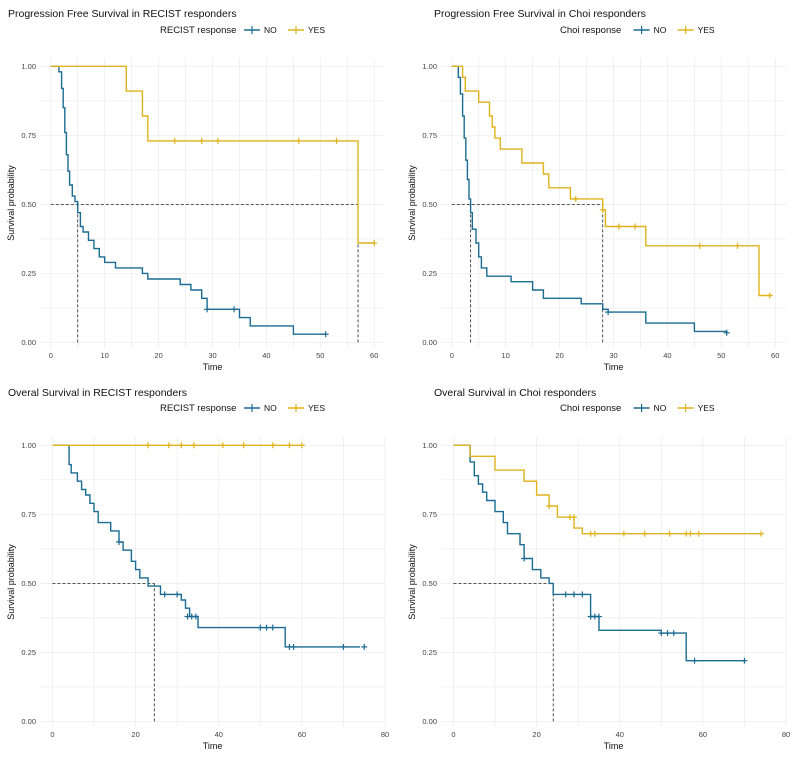 The width and height of the screenshot is (794, 769). What do you see at coordinates (97, 393) in the screenshot?
I see `panel-title: Overal Survival in RECIST responders` at bounding box center [97, 393].